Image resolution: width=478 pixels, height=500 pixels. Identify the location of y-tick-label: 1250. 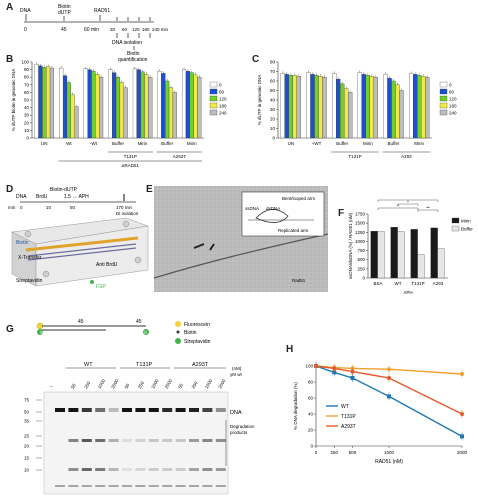
(360, 232).